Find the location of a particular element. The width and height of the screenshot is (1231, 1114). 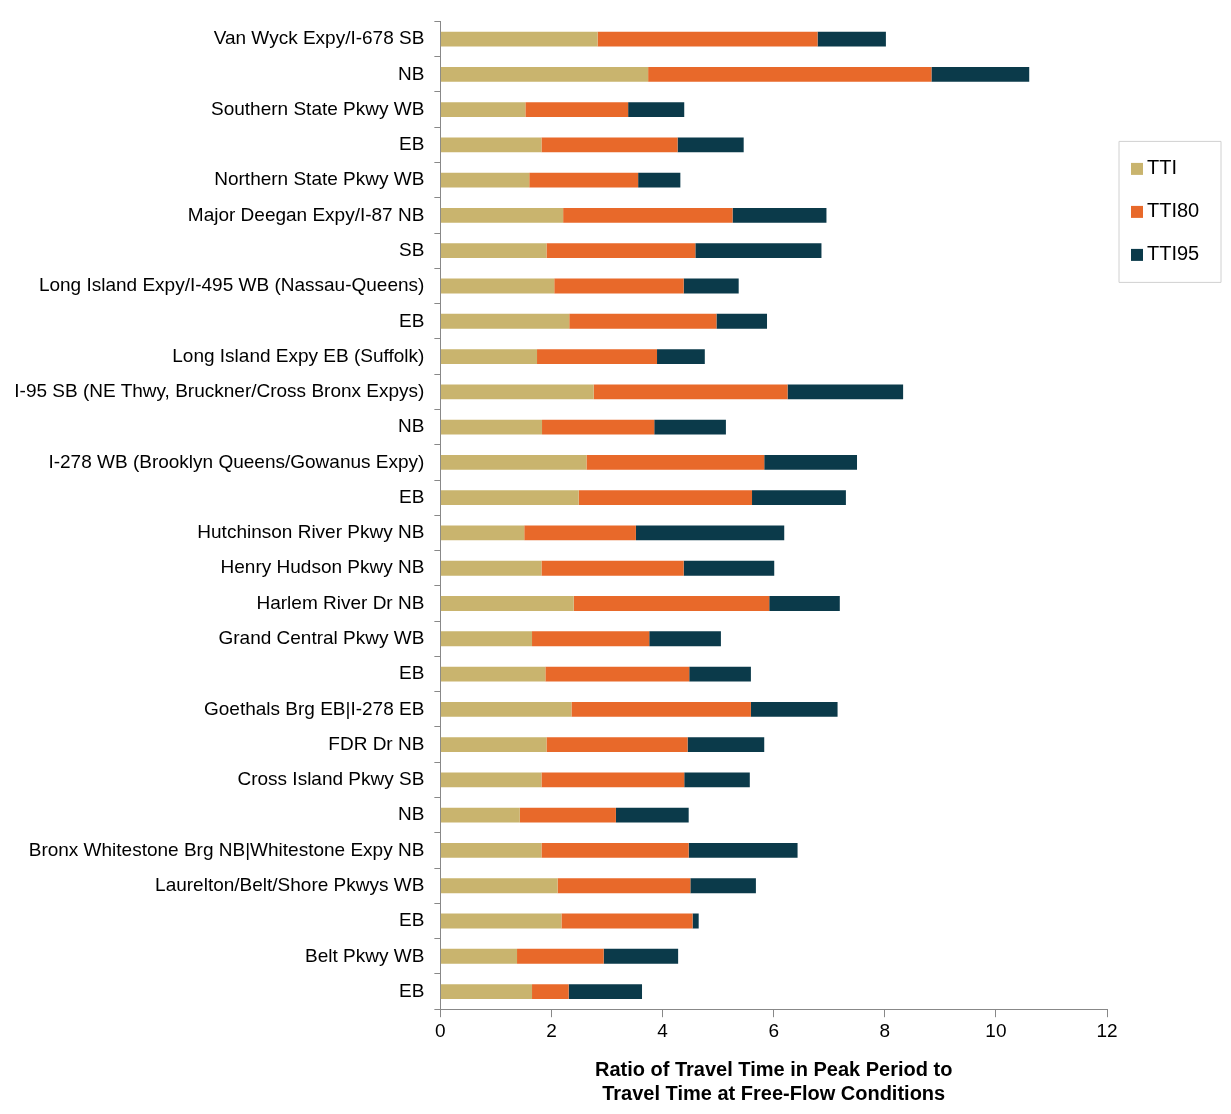

x-tick-label: 6 is located at coordinates (773, 1030).